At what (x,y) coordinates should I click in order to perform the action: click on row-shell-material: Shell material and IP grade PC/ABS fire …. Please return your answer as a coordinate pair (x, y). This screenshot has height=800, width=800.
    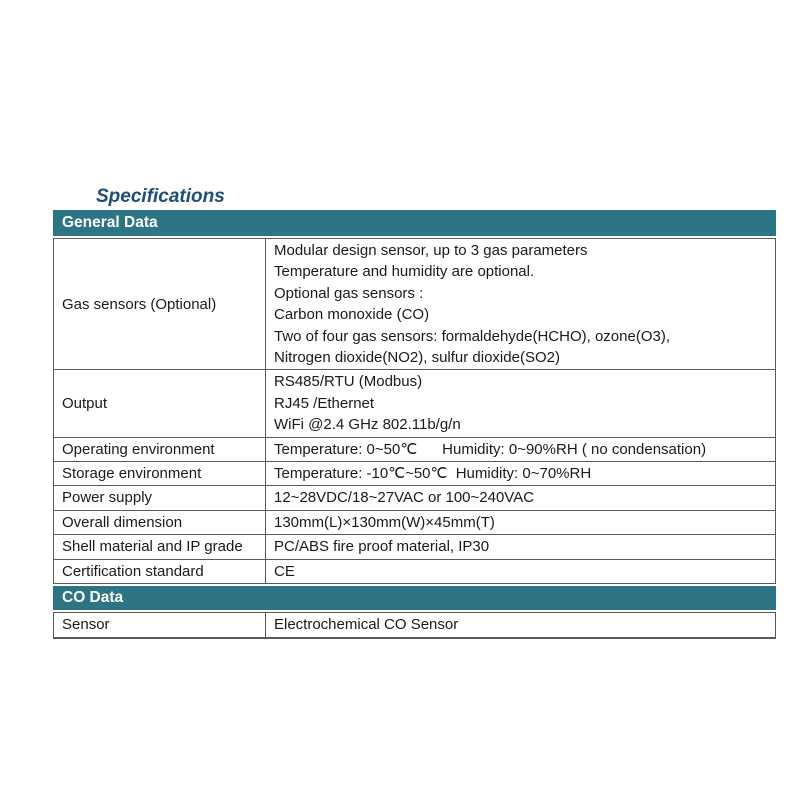
    Looking at the image, I should click on (414, 547).